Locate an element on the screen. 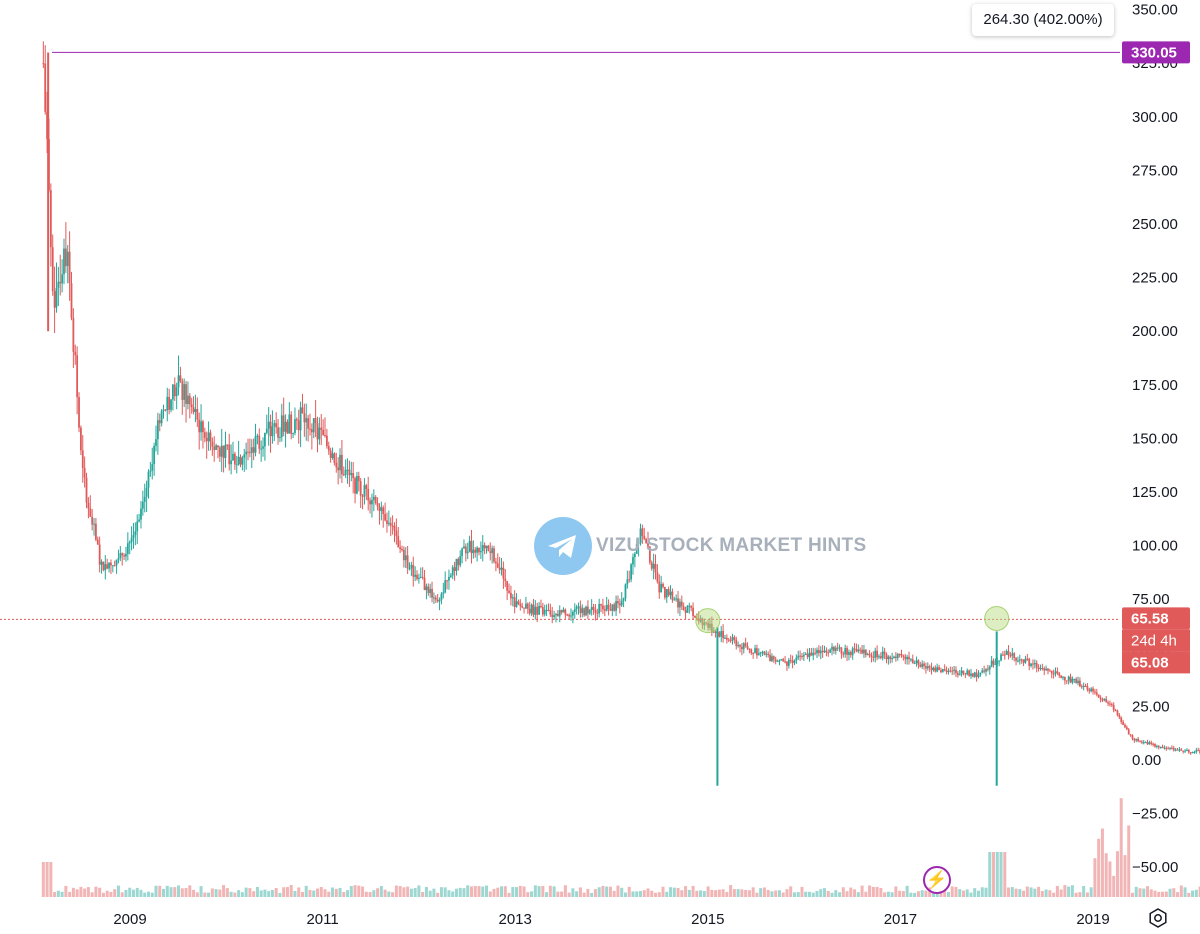  prev-close-tag: 65.08 is located at coordinates (1150, 662).